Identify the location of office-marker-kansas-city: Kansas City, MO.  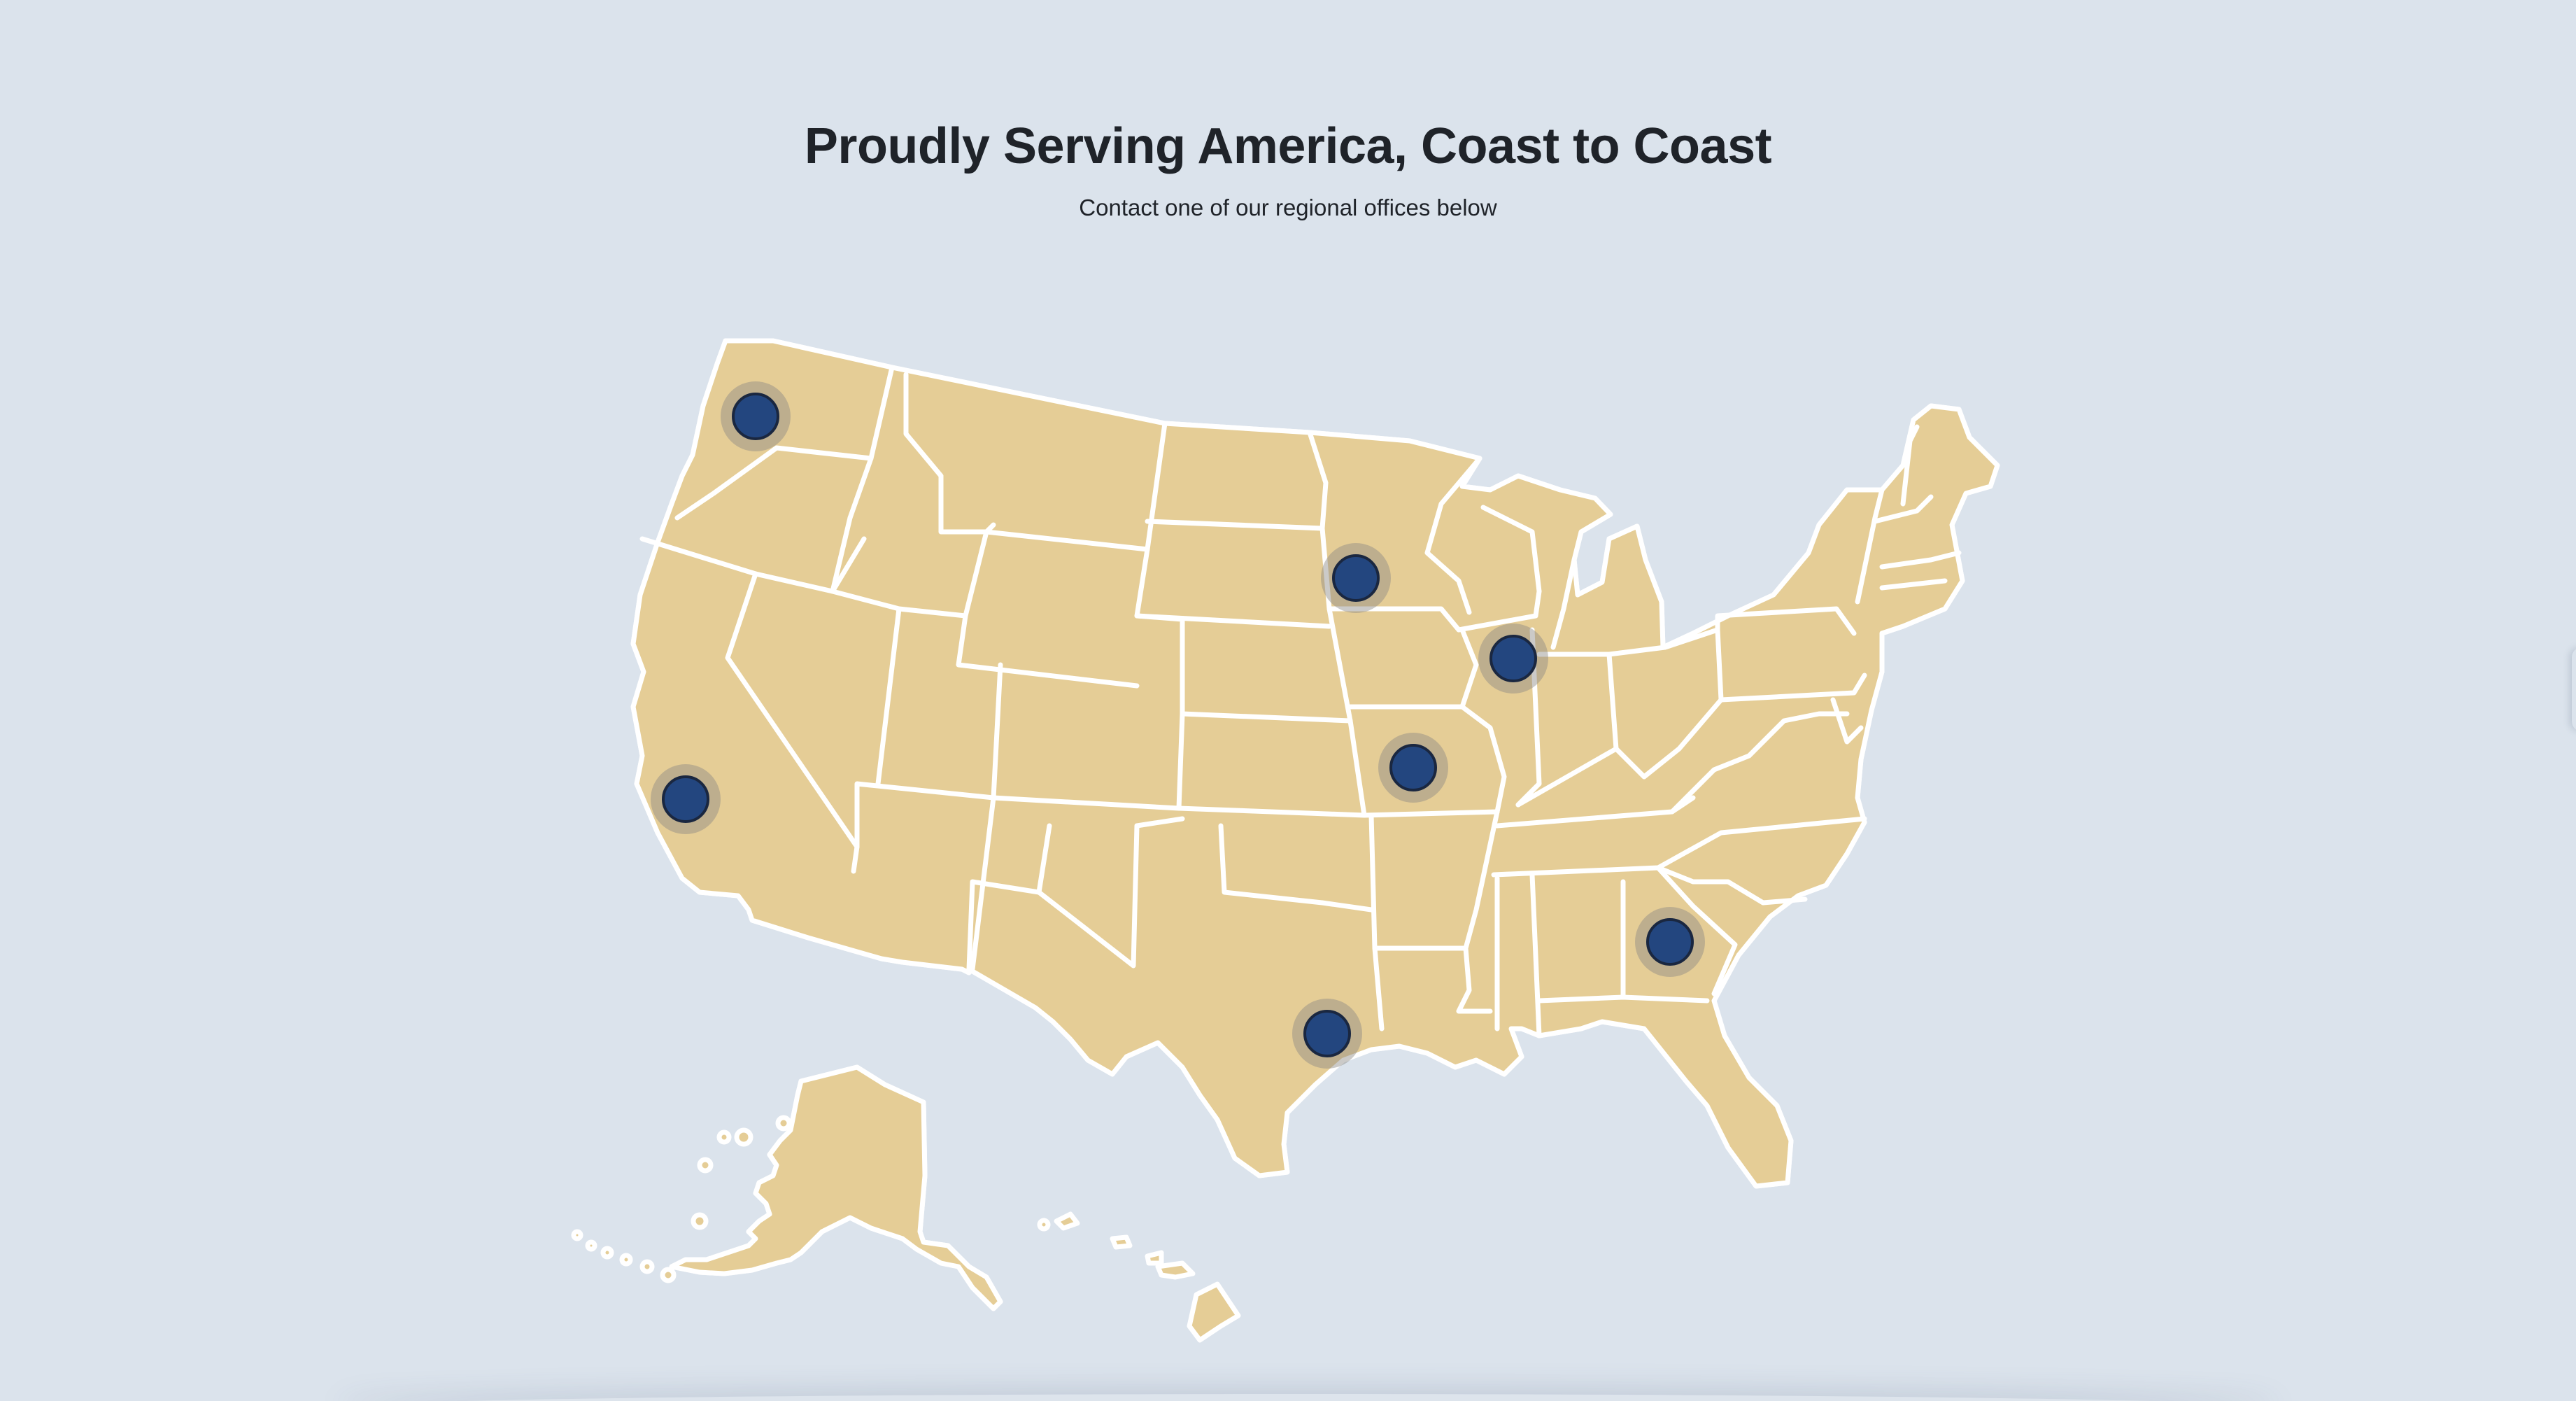
(1413, 768).